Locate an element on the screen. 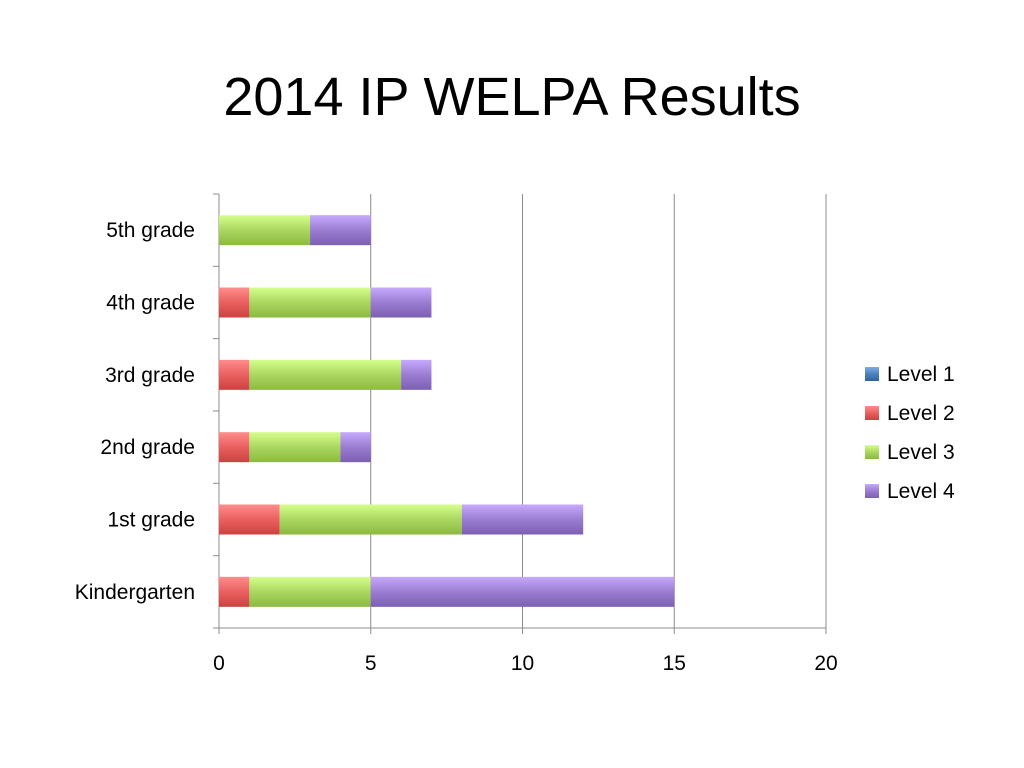  legend-item: Level 3 is located at coordinates (910, 452).